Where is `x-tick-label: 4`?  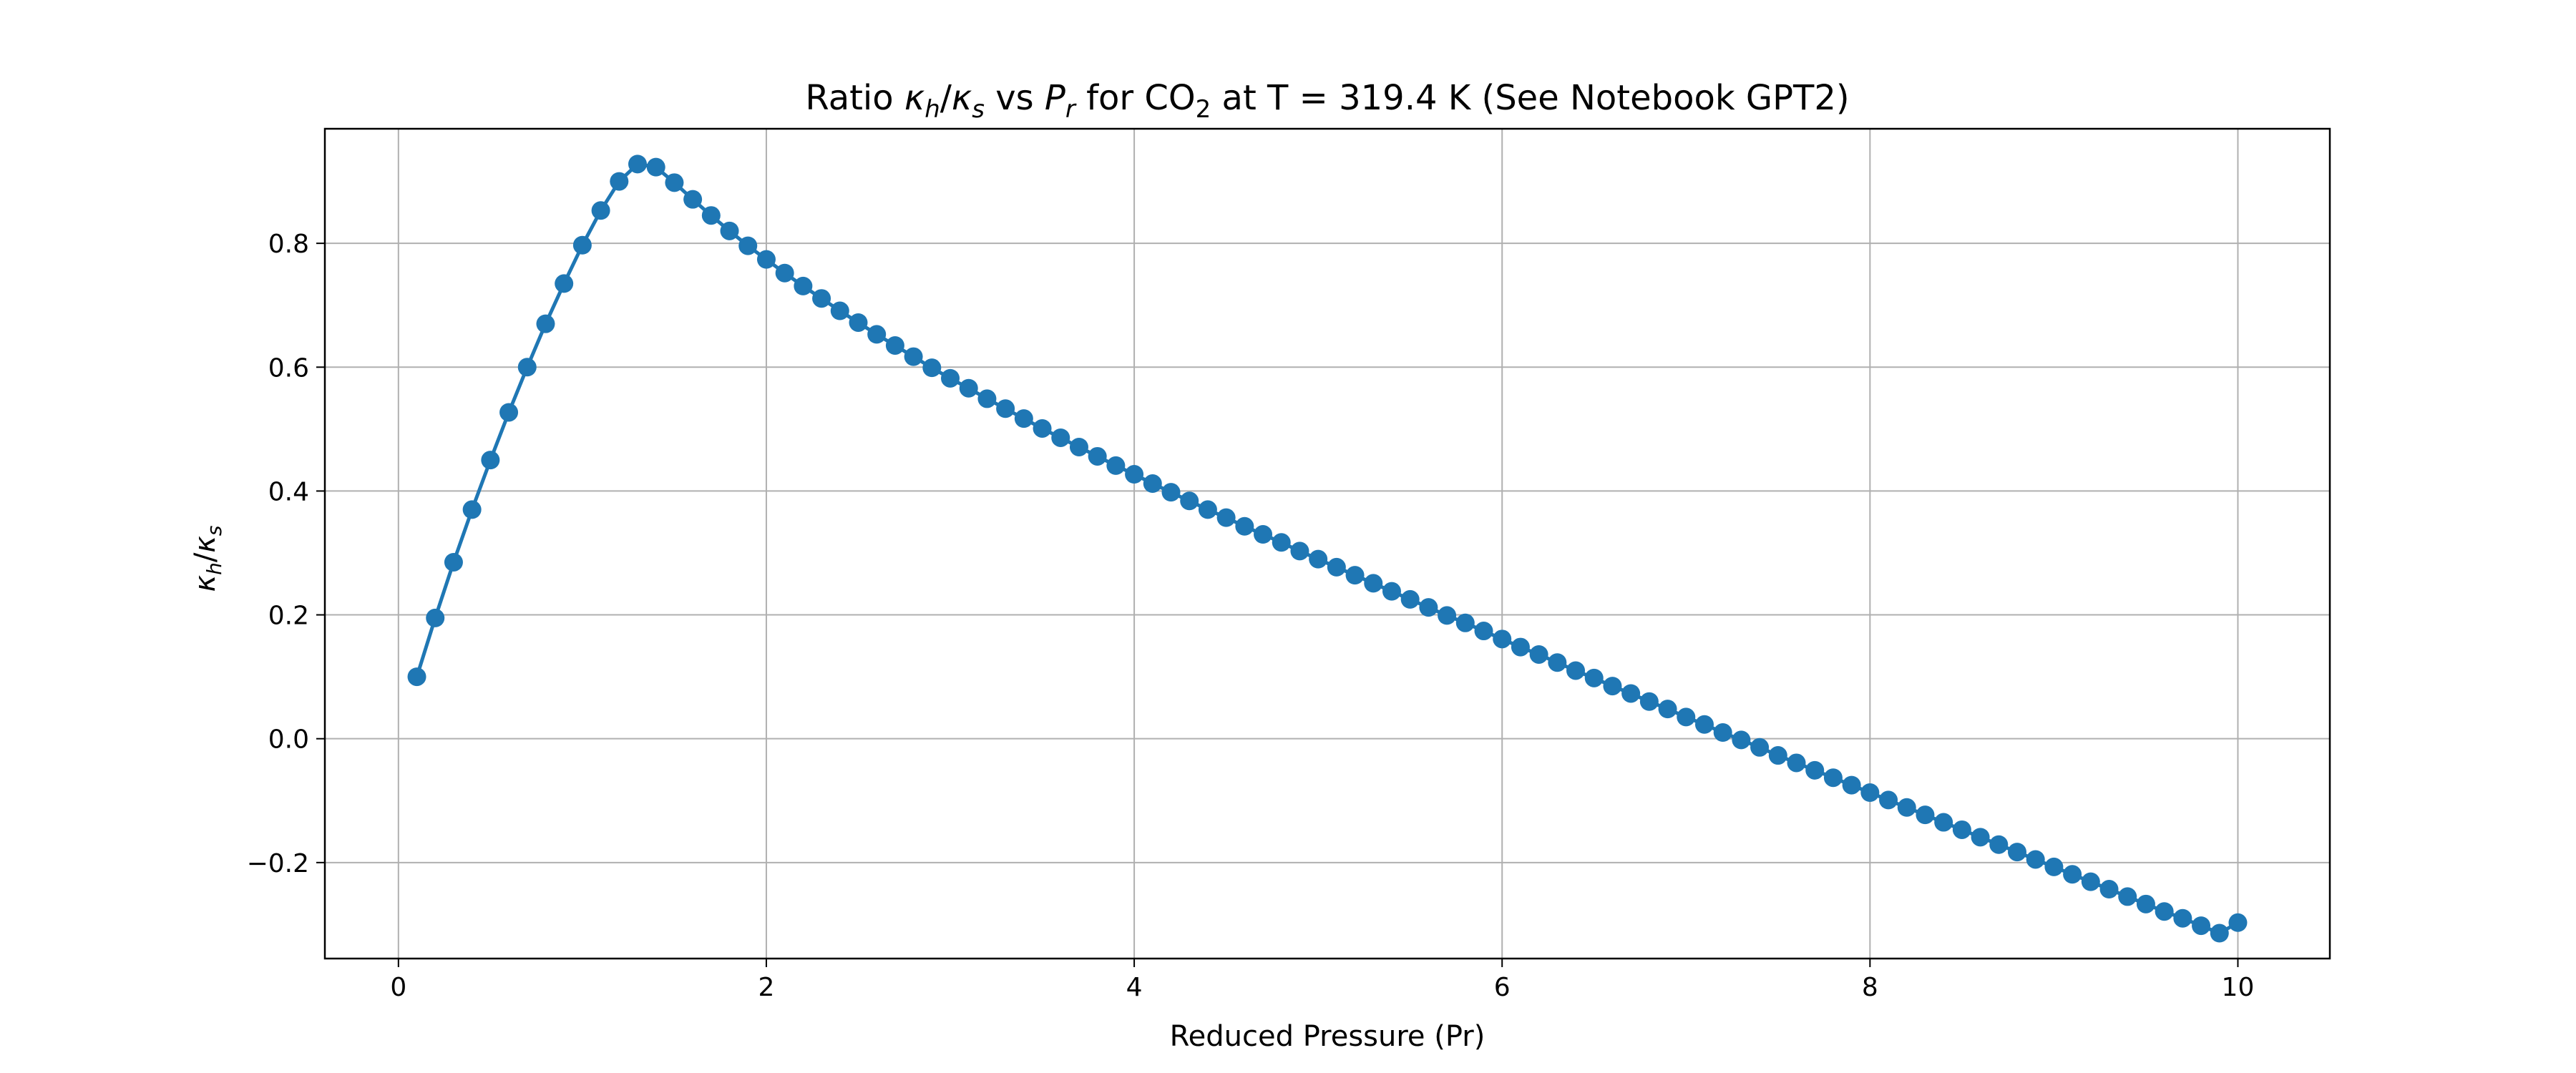 x-tick-label: 4 is located at coordinates (1134, 987).